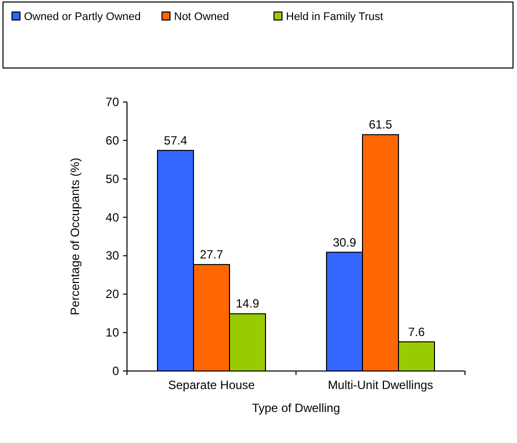 Image resolution: width=517 pixels, height=443 pixels. I want to click on y-tick-label: 10, so click(113, 333).